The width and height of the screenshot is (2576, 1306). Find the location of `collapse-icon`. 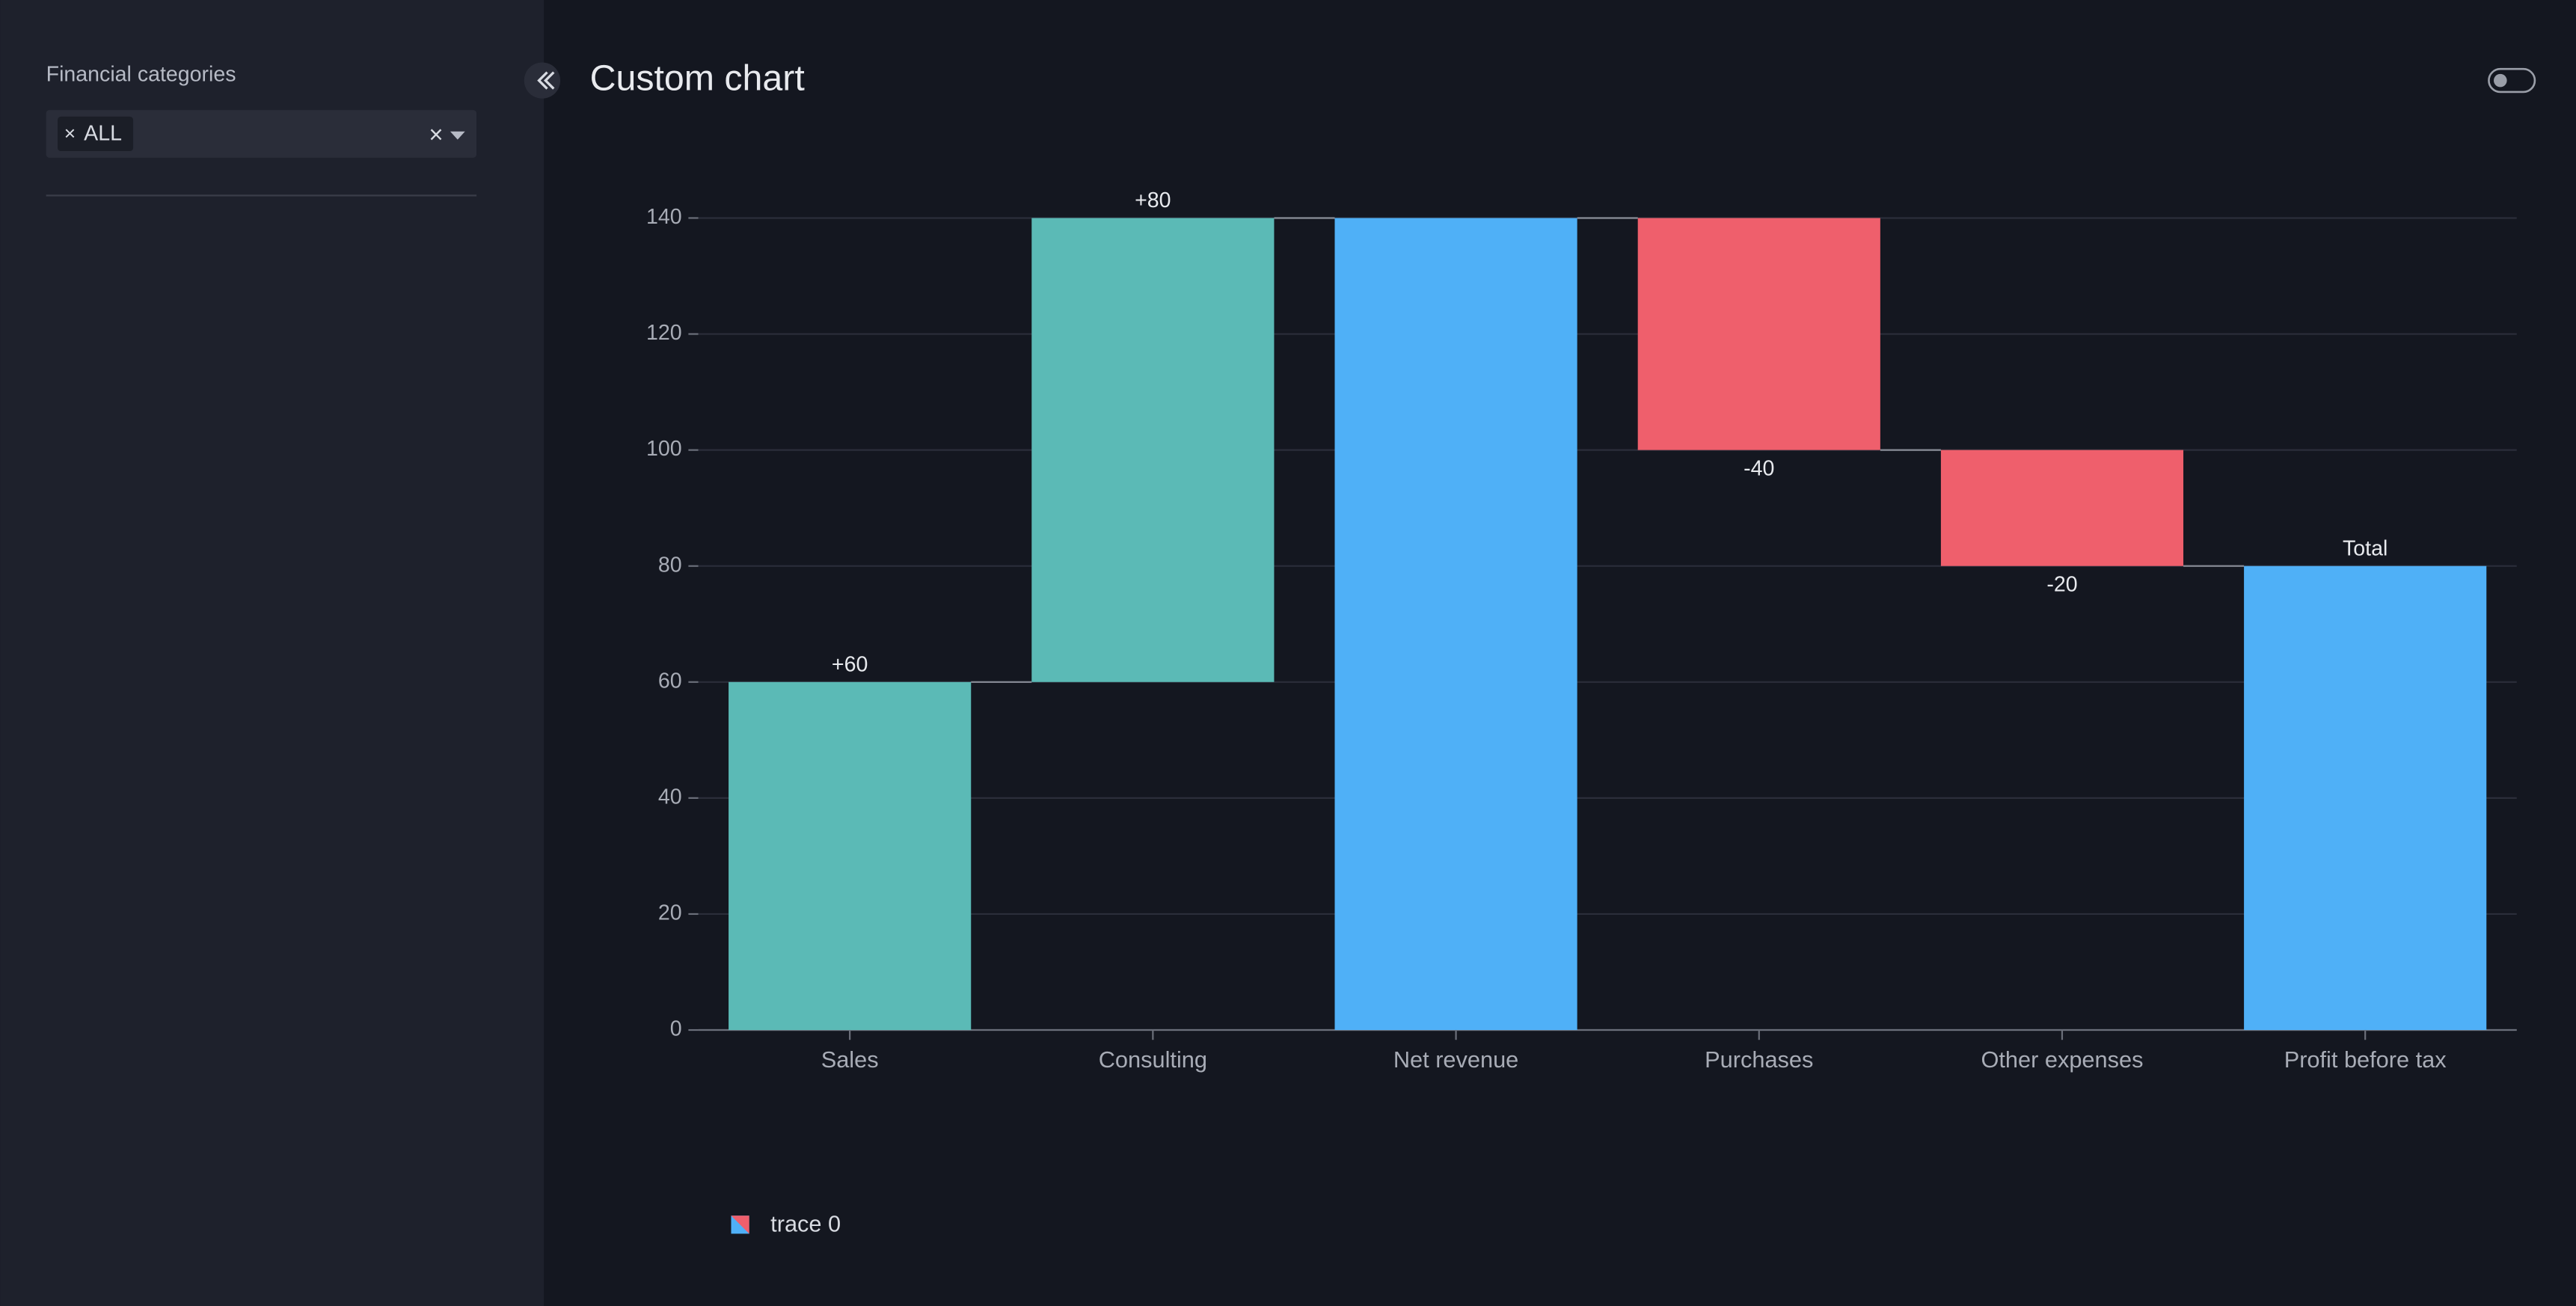

collapse-icon is located at coordinates (546, 80).